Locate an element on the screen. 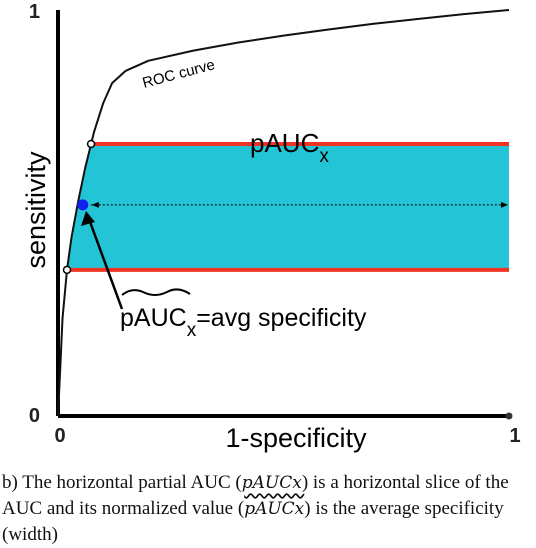  band-label-main: pAUC is located at coordinates (284, 143).